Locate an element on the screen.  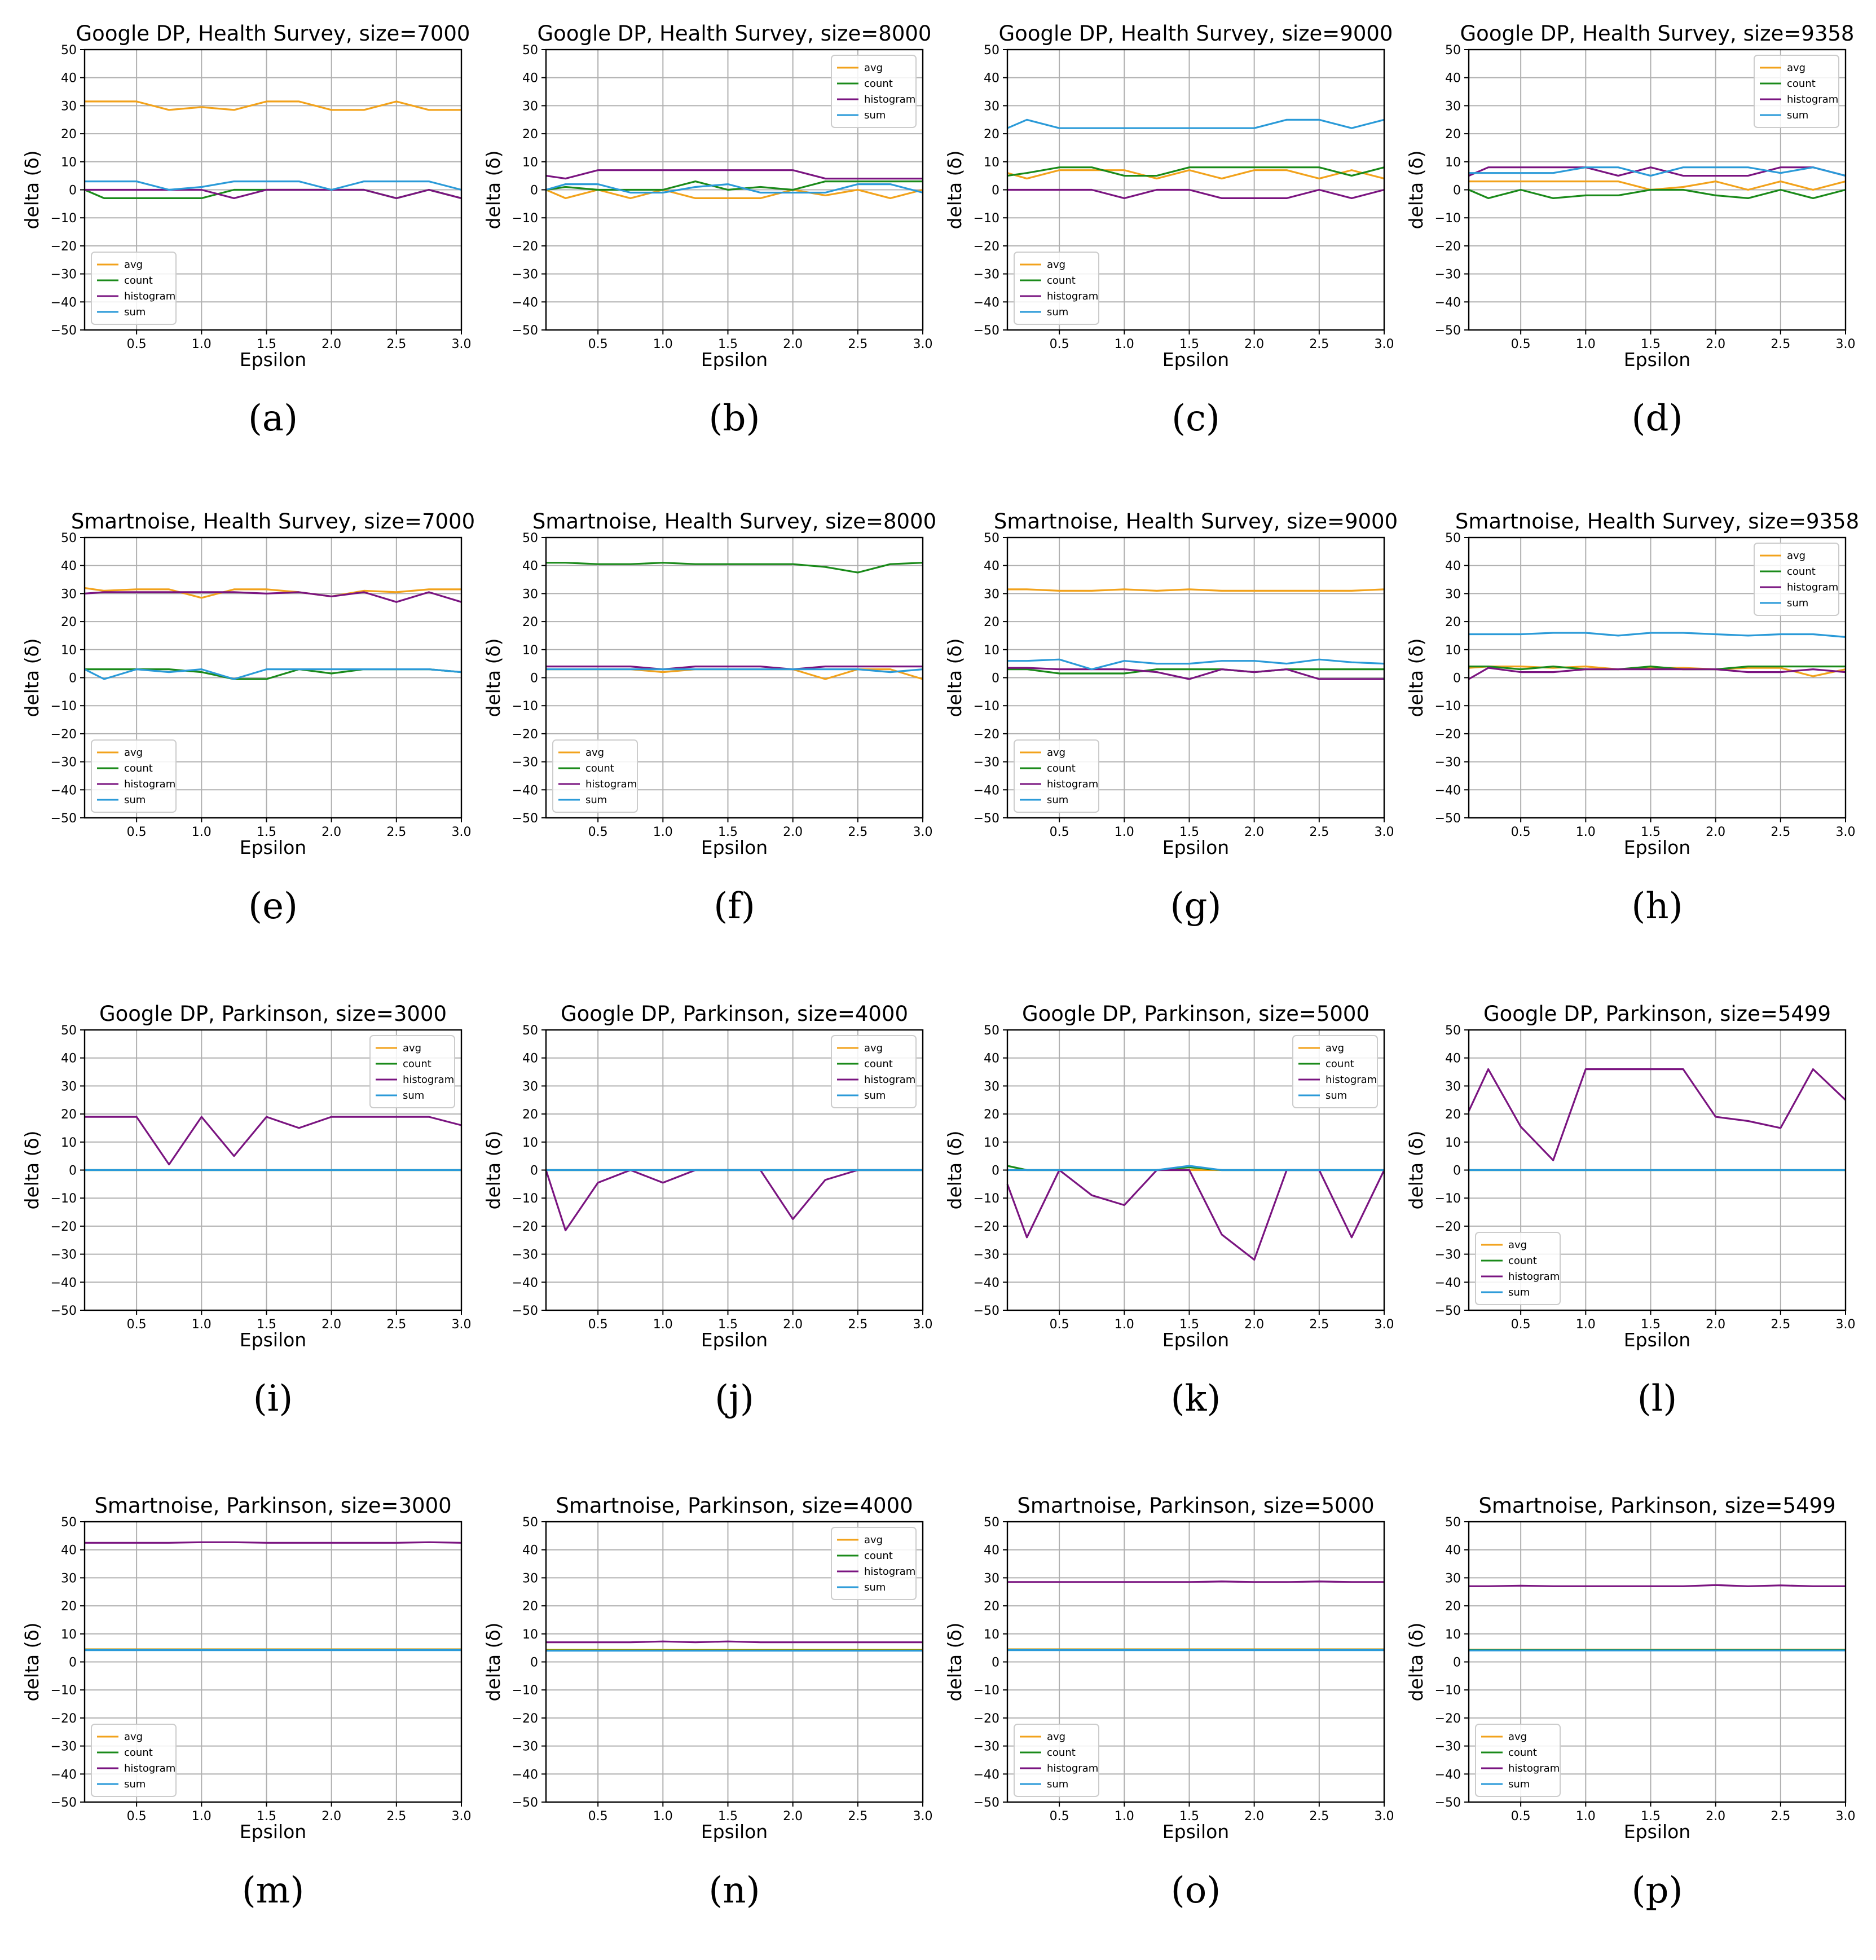
panel-label: (e) is located at coordinates (273, 906).